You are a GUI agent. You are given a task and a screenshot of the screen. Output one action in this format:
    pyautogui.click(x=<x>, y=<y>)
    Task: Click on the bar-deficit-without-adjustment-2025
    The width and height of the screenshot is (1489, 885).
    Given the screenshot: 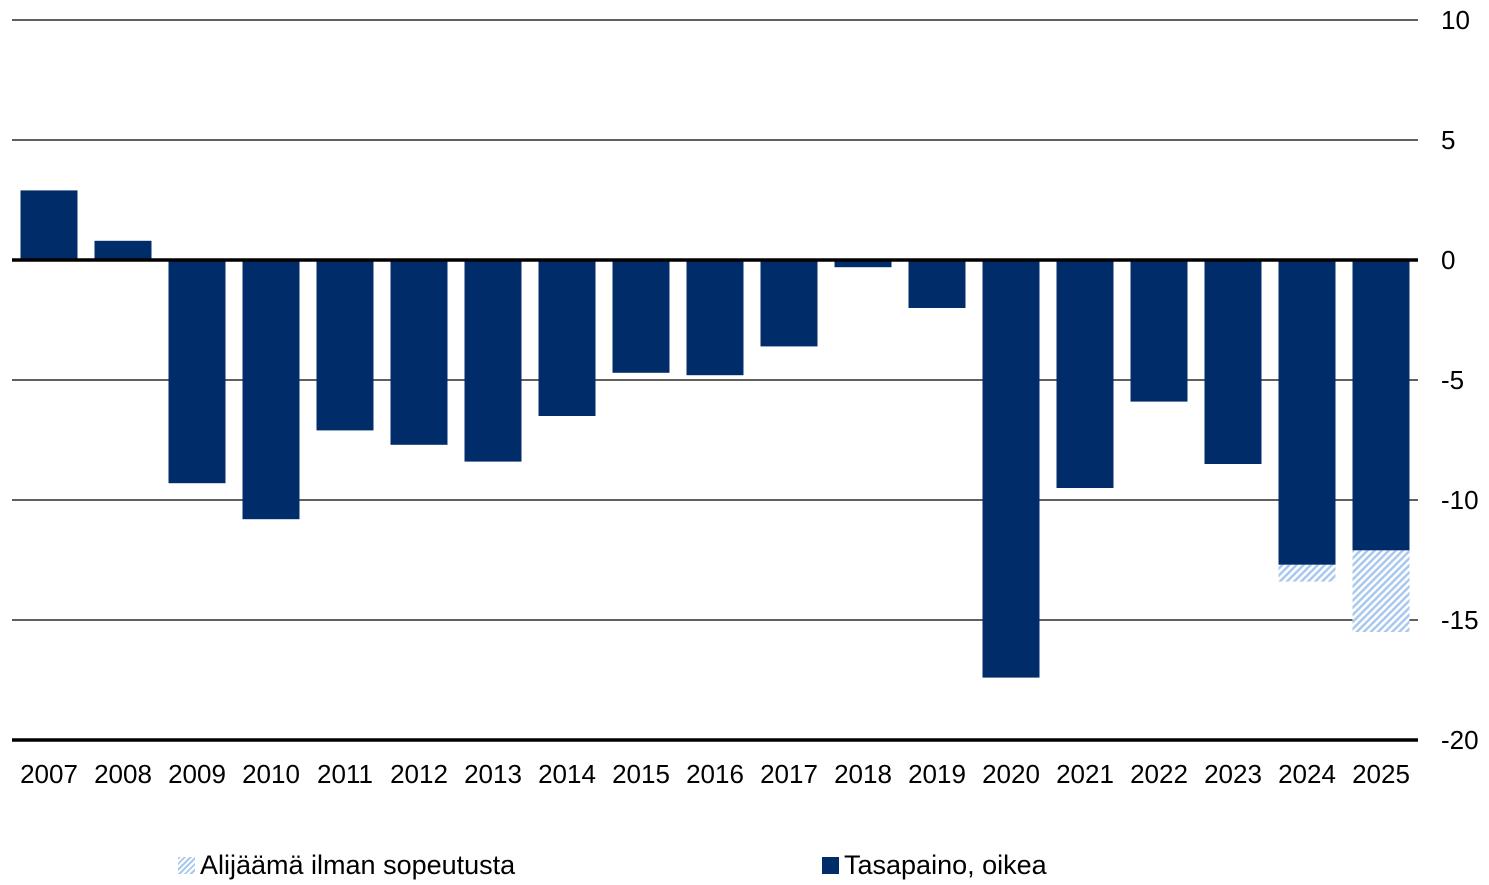 What is the action you would take?
    pyautogui.click(x=1381, y=591)
    